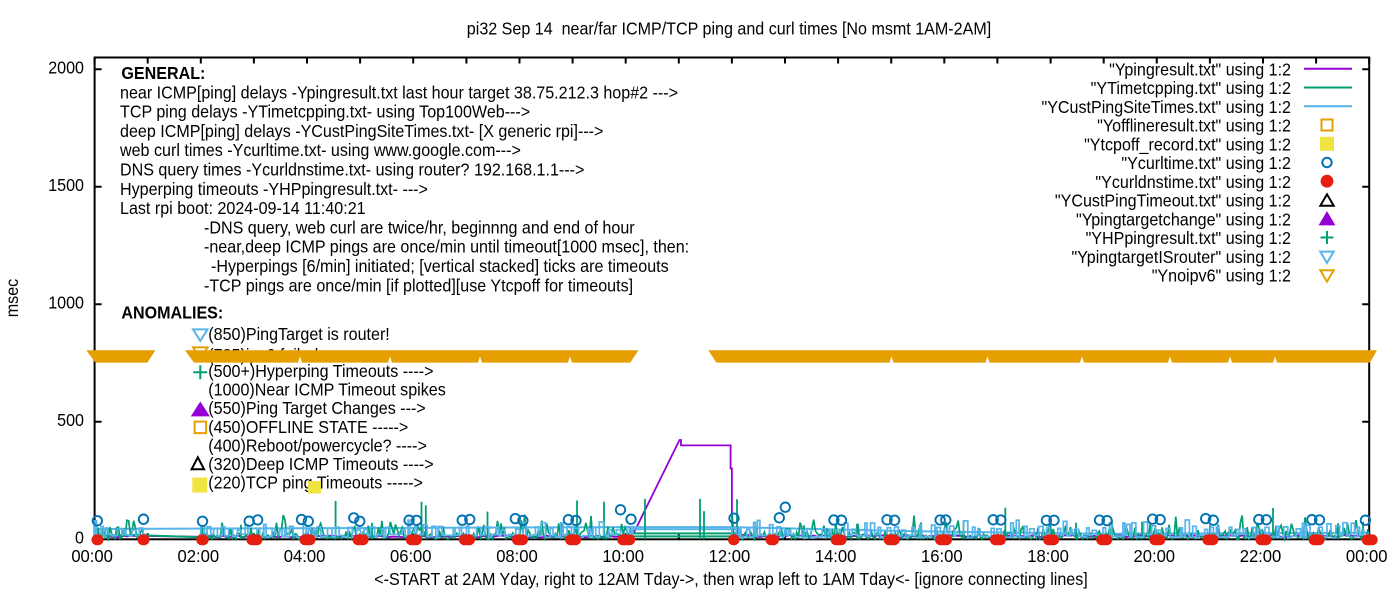 This screenshot has height=600, width=1400. I want to click on svg-text: "Ycurldnstime.txt" using 1:2, so click(1193, 182).